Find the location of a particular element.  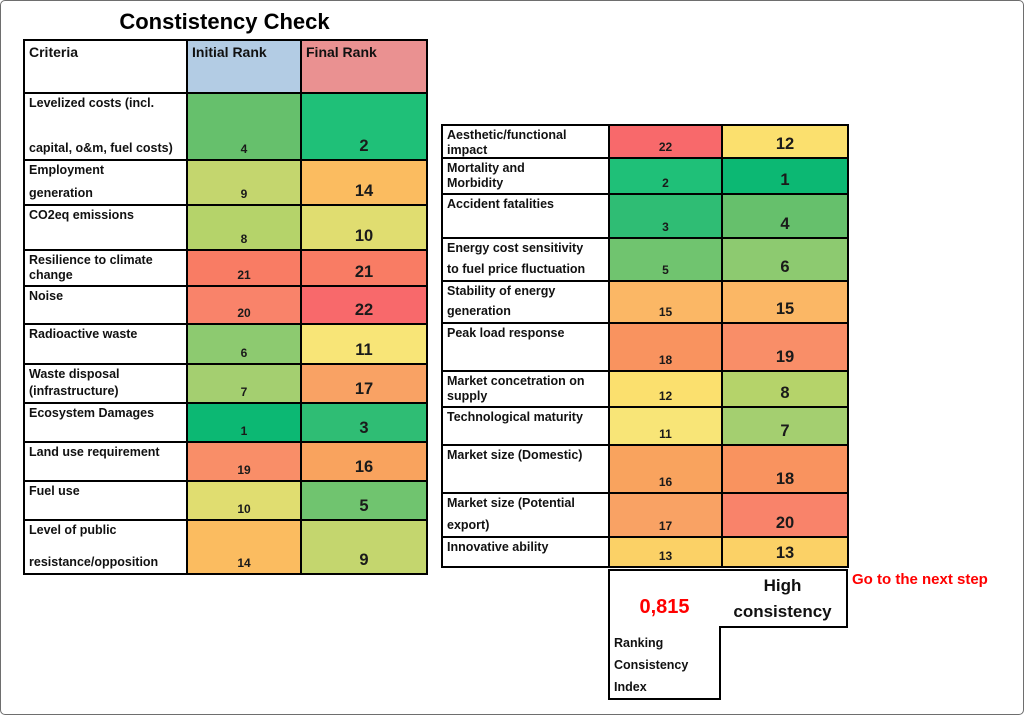

initial-rank-cell: 22 is located at coordinates (666, 142).